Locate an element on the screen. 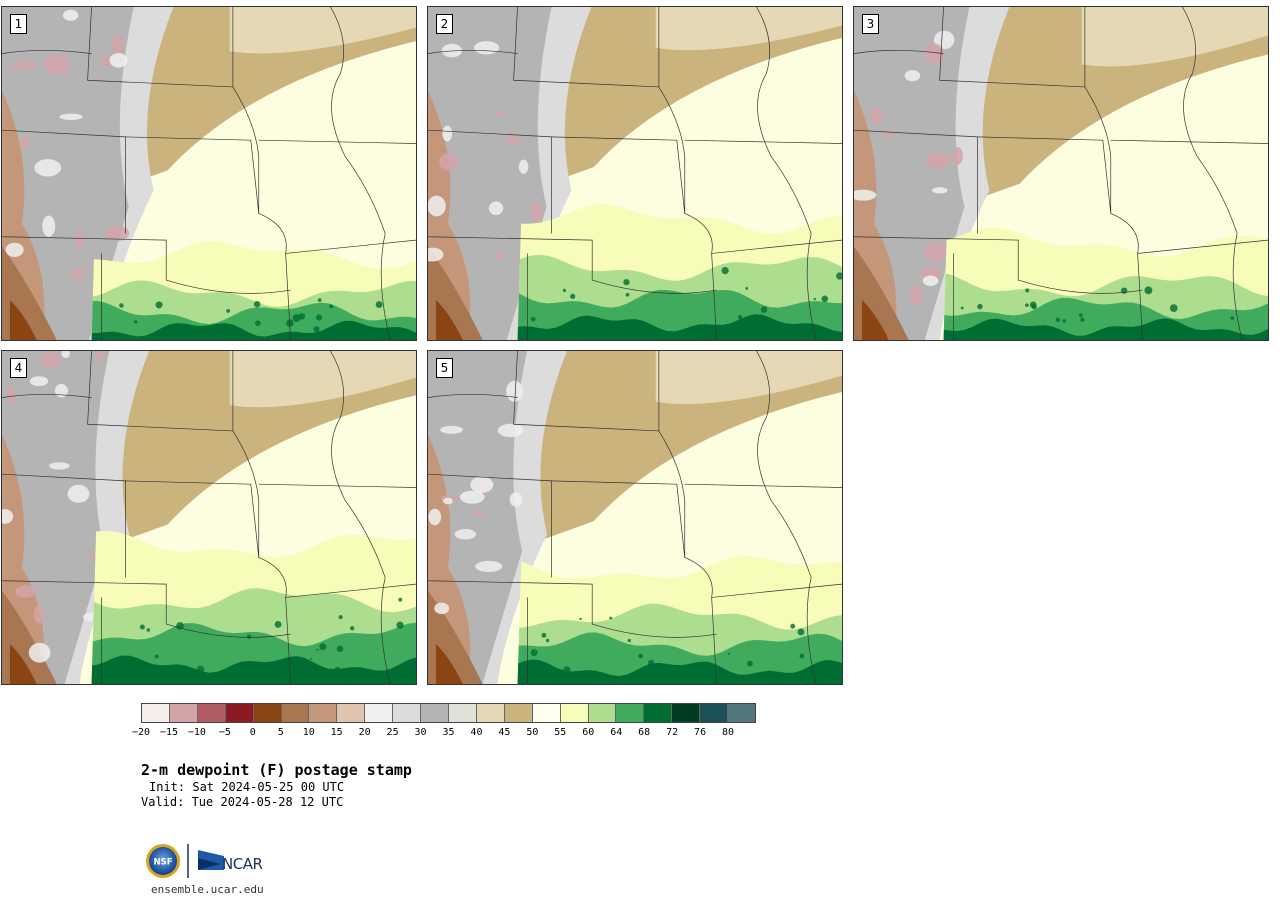  colorbar-tick-label: 20 is located at coordinates (364, 732).